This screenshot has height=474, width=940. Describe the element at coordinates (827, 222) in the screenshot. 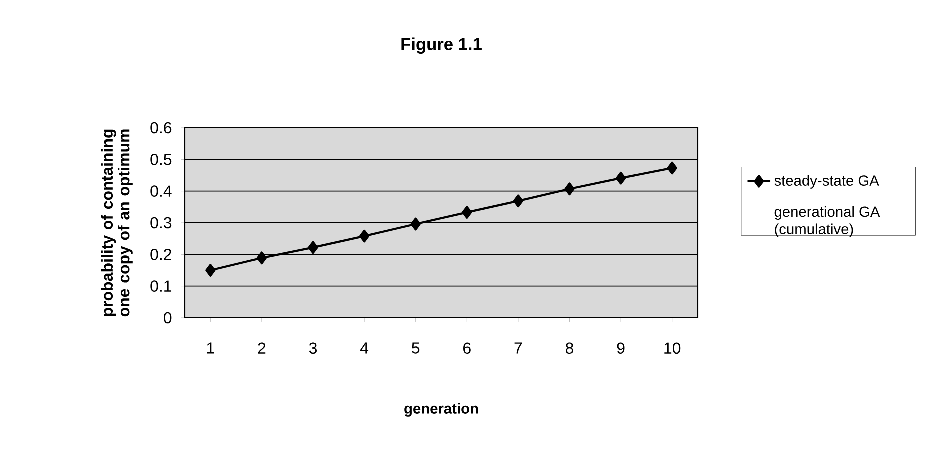

I see `text: generational GA (cumulative)` at that location.